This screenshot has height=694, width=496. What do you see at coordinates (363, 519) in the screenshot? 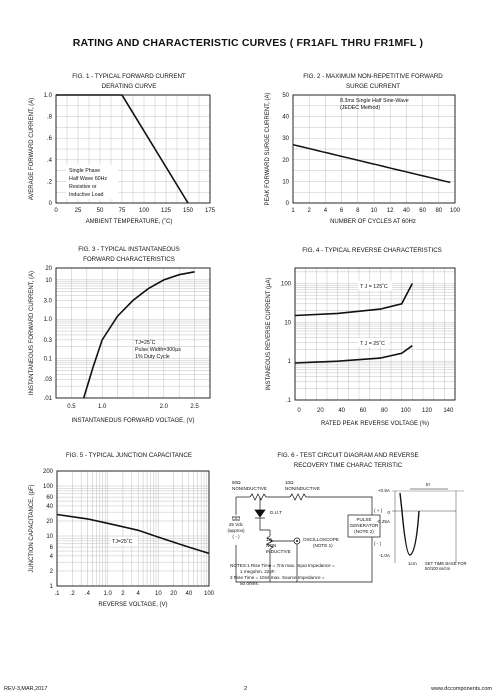
I see `pulse-generator-label: PULSE` at bounding box center [363, 519].